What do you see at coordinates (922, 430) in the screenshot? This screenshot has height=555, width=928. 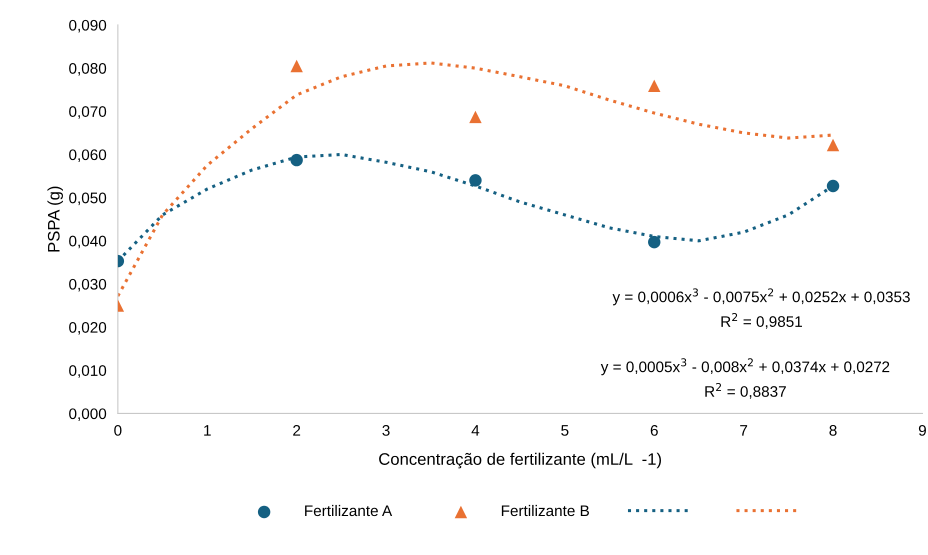 I see `x-tick-label: 9` at bounding box center [922, 430].